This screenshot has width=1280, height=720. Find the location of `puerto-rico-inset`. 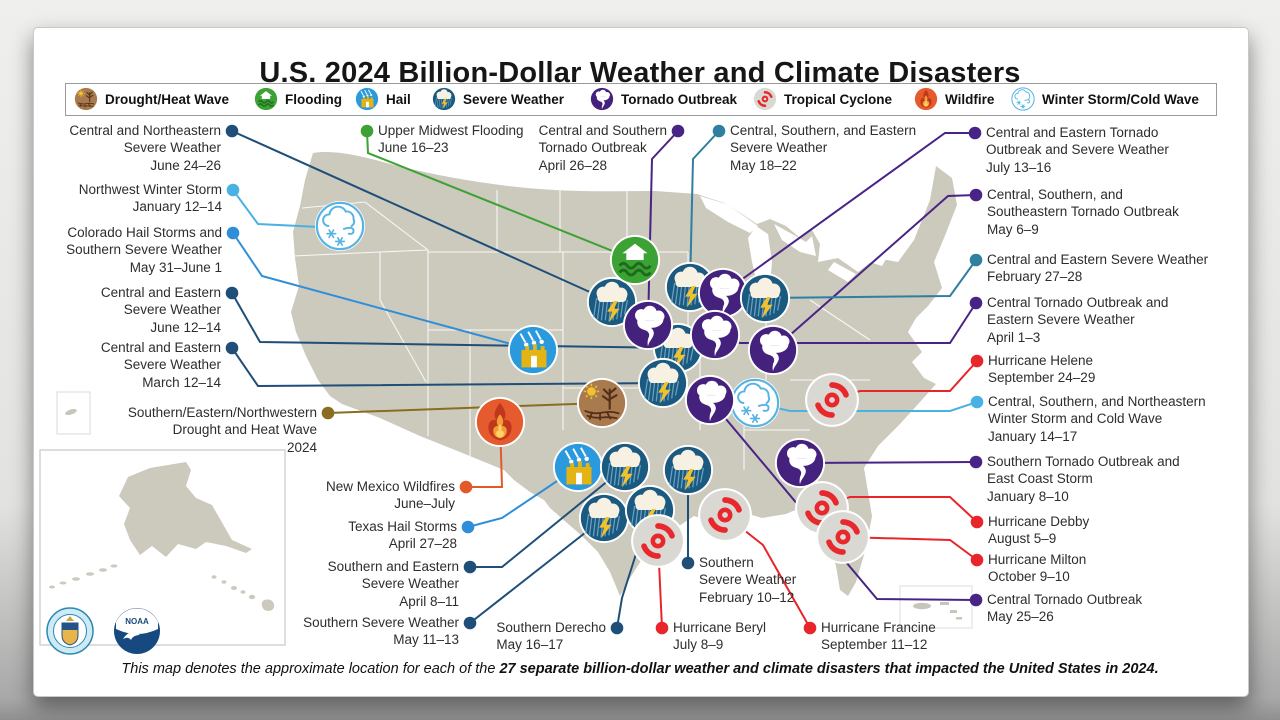

puerto-rico-inset is located at coordinates (936, 607).